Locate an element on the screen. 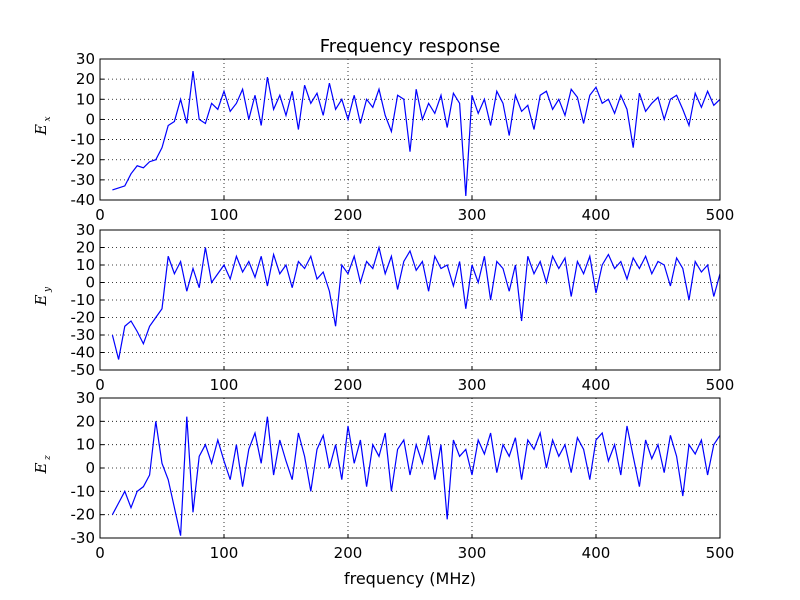 This screenshot has height=600, width=800. y-axis-label: Ex is located at coordinates (42, 126).